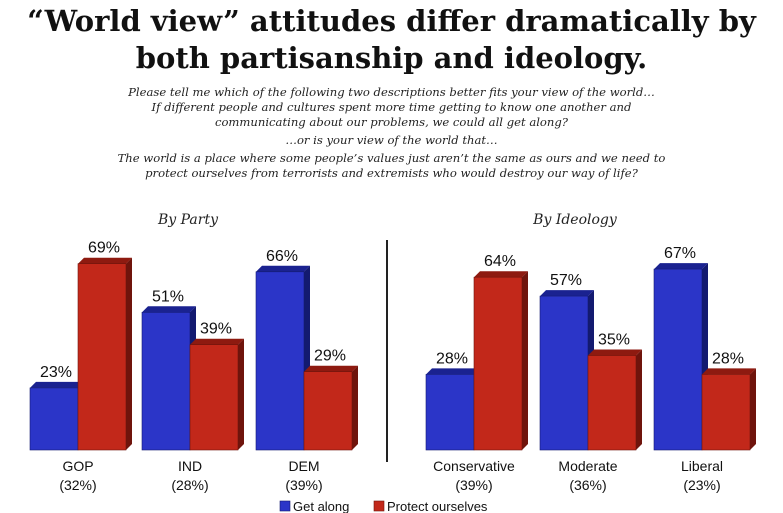  I want to click on category-label: Liberal, so click(702, 466).